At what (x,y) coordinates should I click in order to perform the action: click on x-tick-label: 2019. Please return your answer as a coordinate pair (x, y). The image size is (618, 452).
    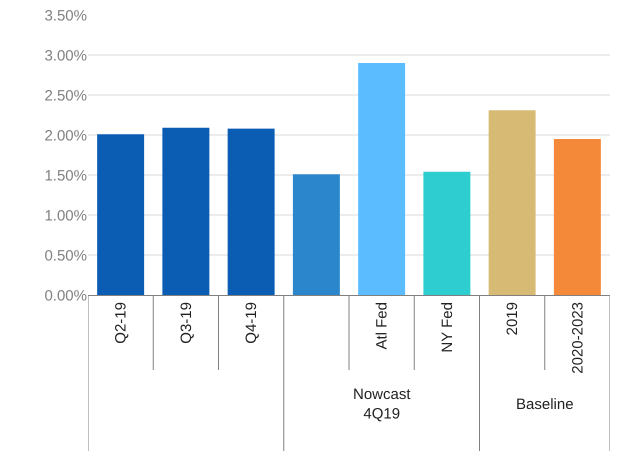
    Looking at the image, I should click on (513, 319).